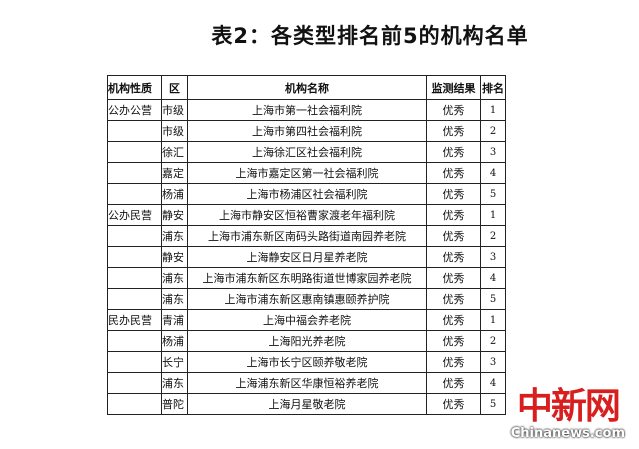 This screenshot has width=639, height=449. I want to click on cell-name: 上海中福会养老院, so click(307, 320).